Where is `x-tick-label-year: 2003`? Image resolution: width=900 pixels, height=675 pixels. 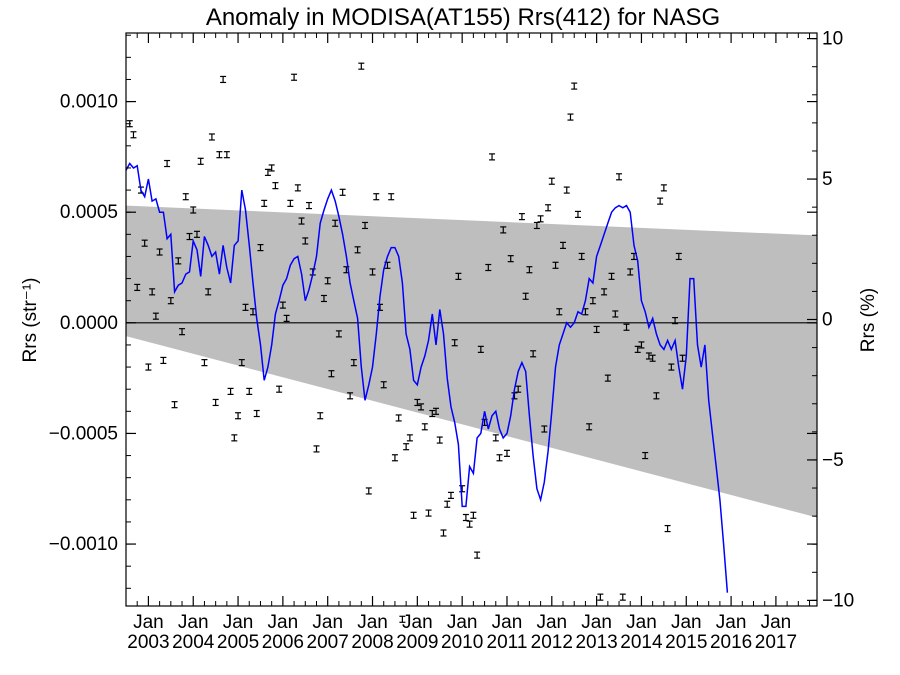
x-tick-label-year: 2003 is located at coordinates (148, 642).